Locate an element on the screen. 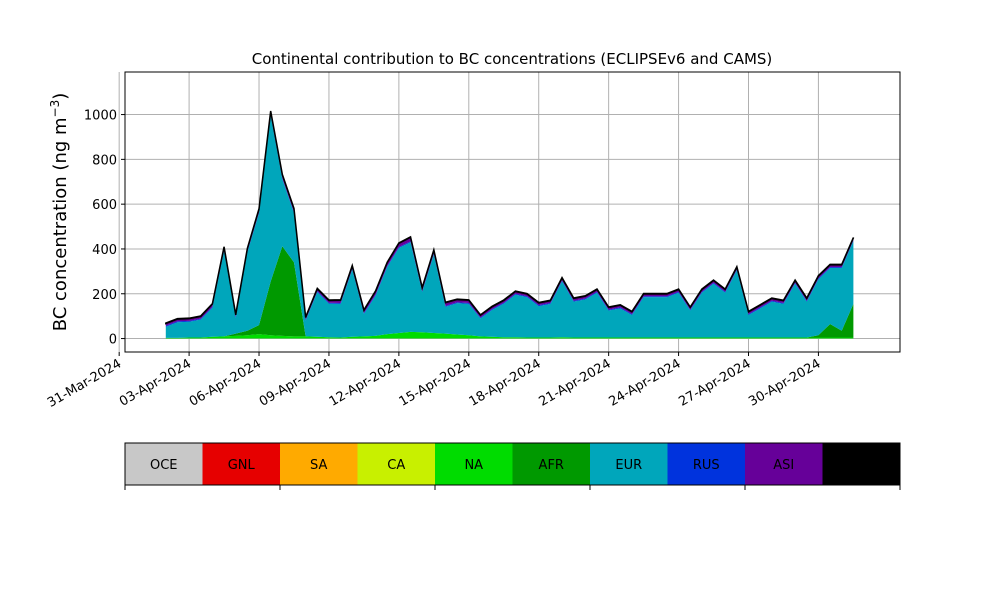  legend-swatch-sa is located at coordinates (319, 464).